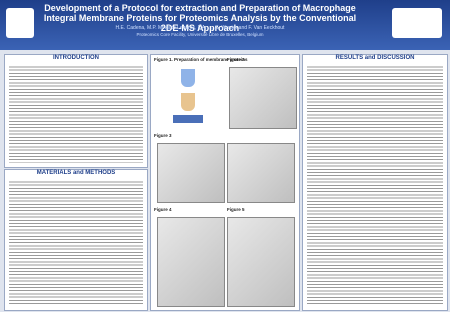 This screenshot has height=312, width=450. I want to click on logo-left, so click(20, 23).